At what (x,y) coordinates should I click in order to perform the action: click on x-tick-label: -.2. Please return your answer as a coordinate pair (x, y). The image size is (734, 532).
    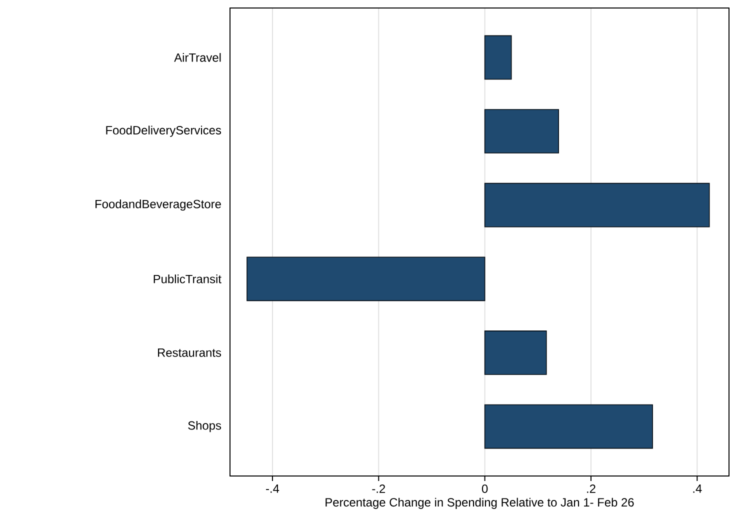
    Looking at the image, I should click on (379, 488).